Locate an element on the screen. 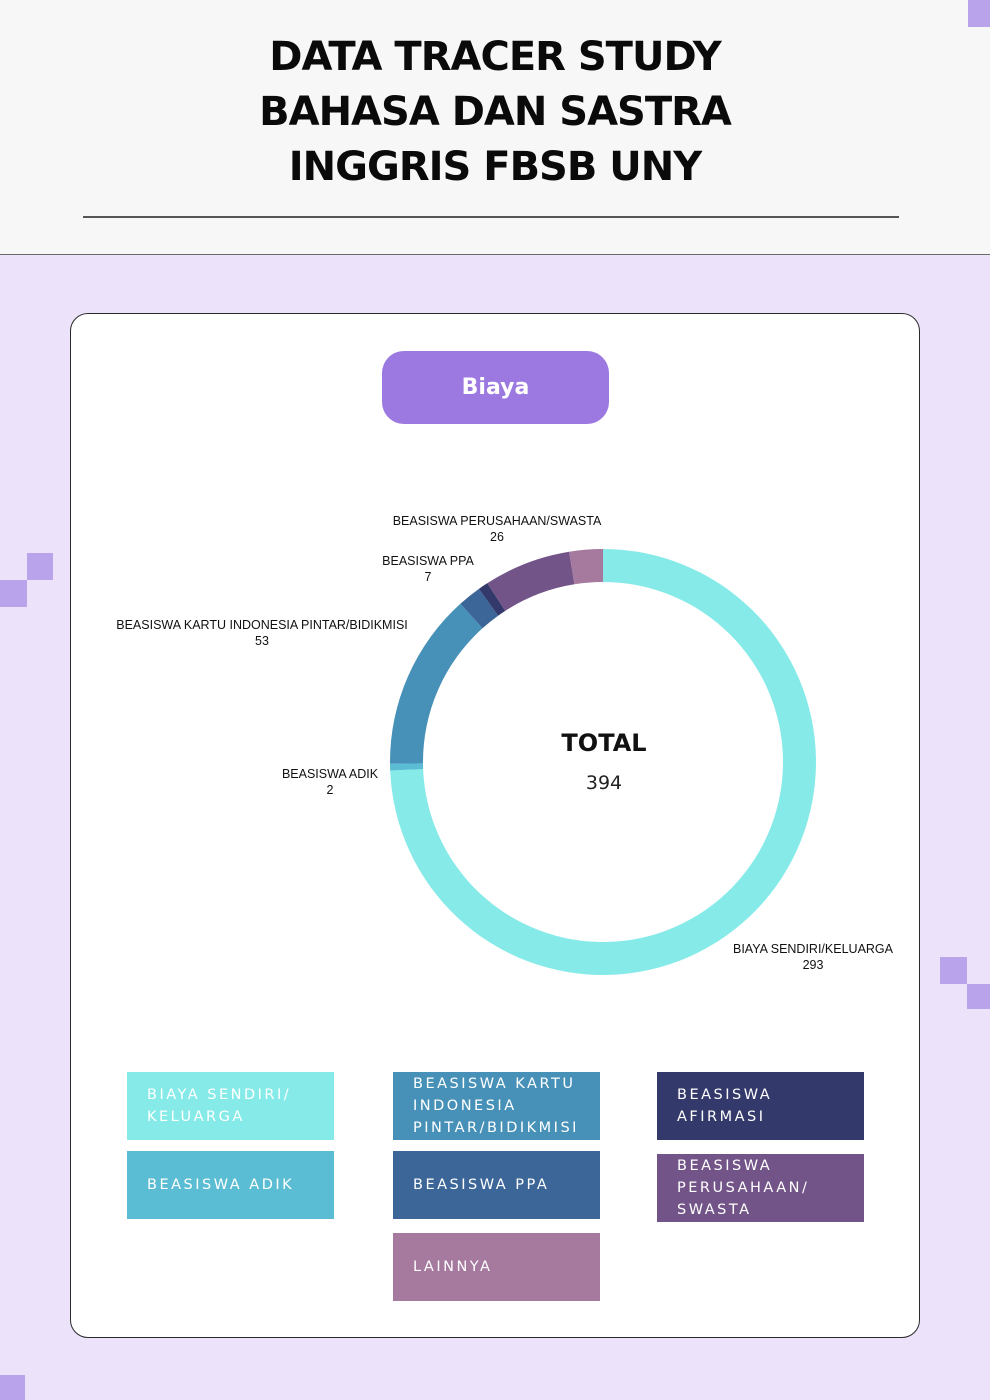  callout-value-4: 293 is located at coordinates (813, 965).